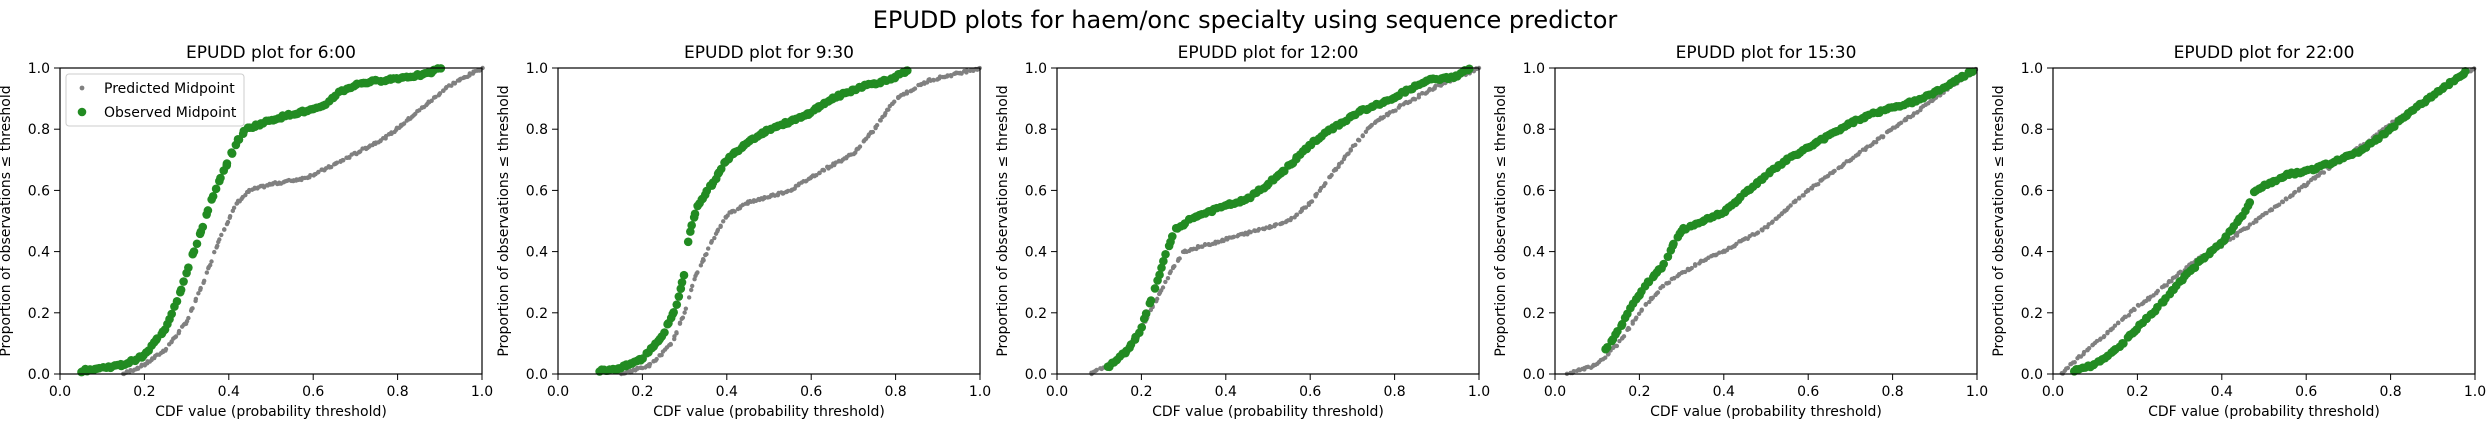 The width and height of the screenshot is (2490, 425). Describe the element at coordinates (82, 88) in the screenshot. I see `legend-predicted-marker` at that location.